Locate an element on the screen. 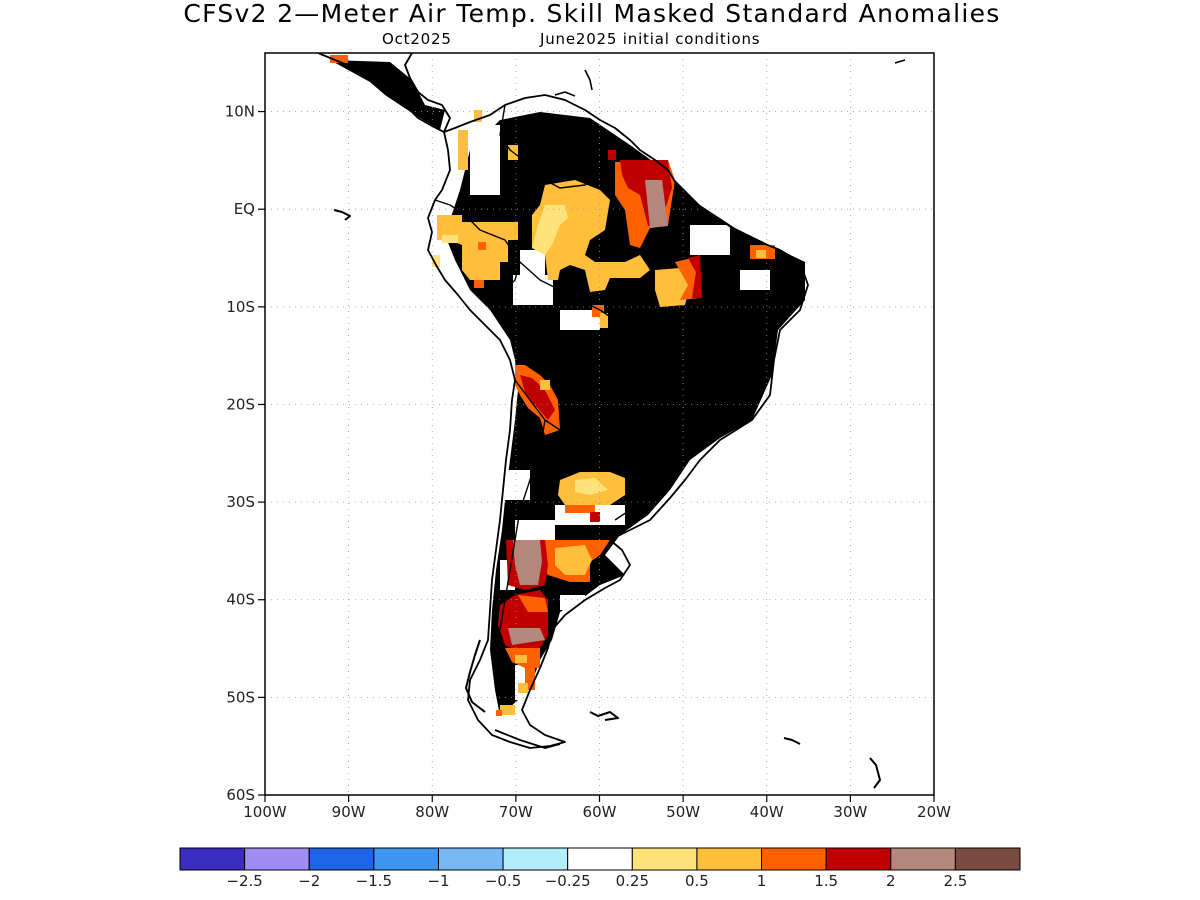  colorbar-label: 1 is located at coordinates (762, 881).